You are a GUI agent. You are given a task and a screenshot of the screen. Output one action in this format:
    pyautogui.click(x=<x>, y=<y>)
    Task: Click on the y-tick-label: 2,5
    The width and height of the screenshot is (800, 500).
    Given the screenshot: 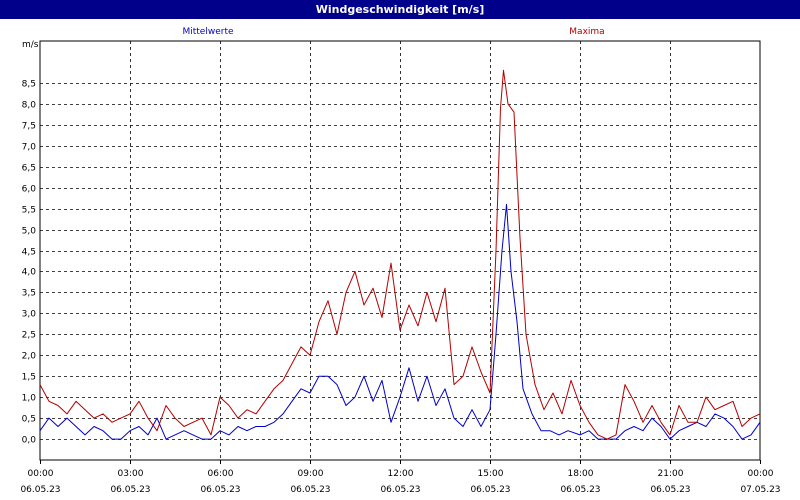 What is the action you would take?
    pyautogui.click(x=29, y=336)
    